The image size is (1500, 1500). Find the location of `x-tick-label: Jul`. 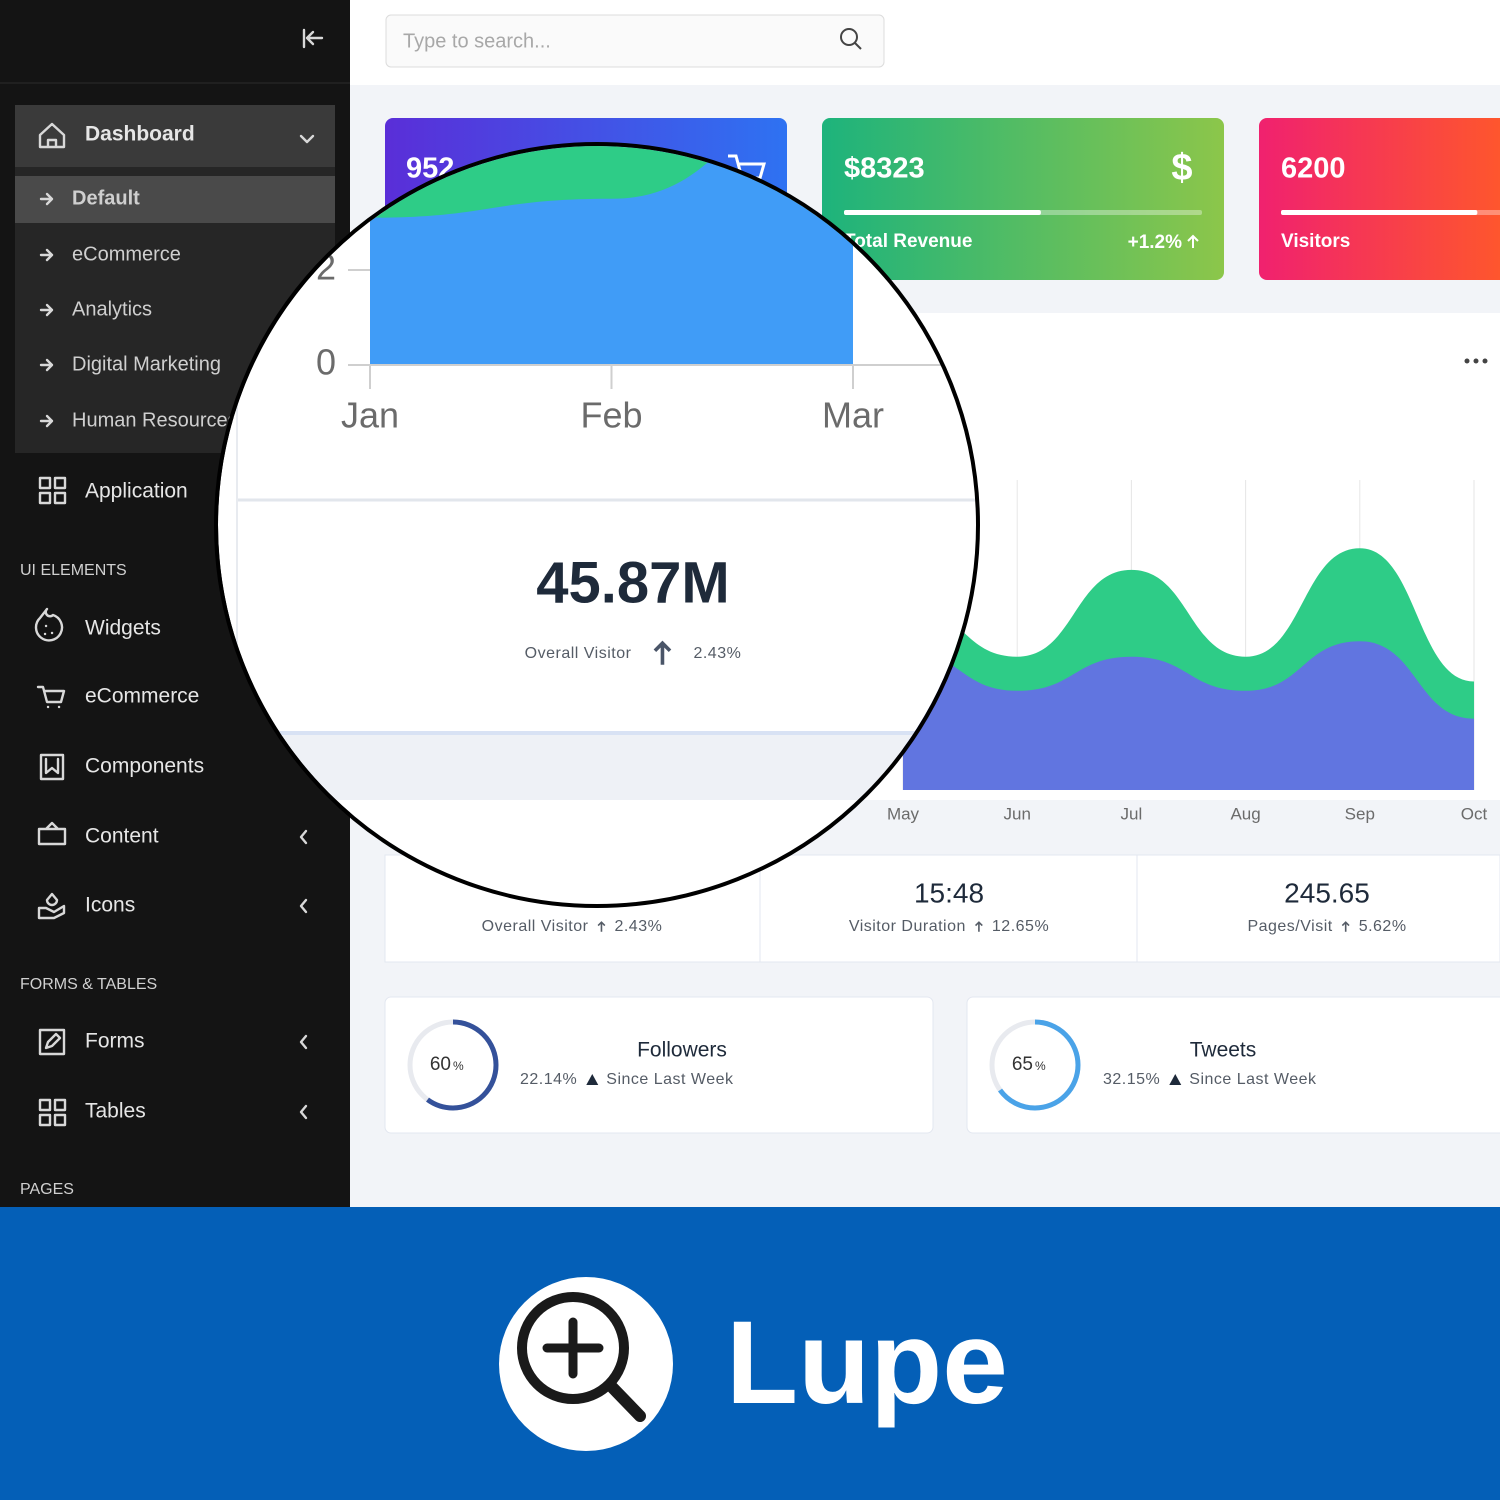

x-tick-label: Jul is located at coordinates (1132, 813).